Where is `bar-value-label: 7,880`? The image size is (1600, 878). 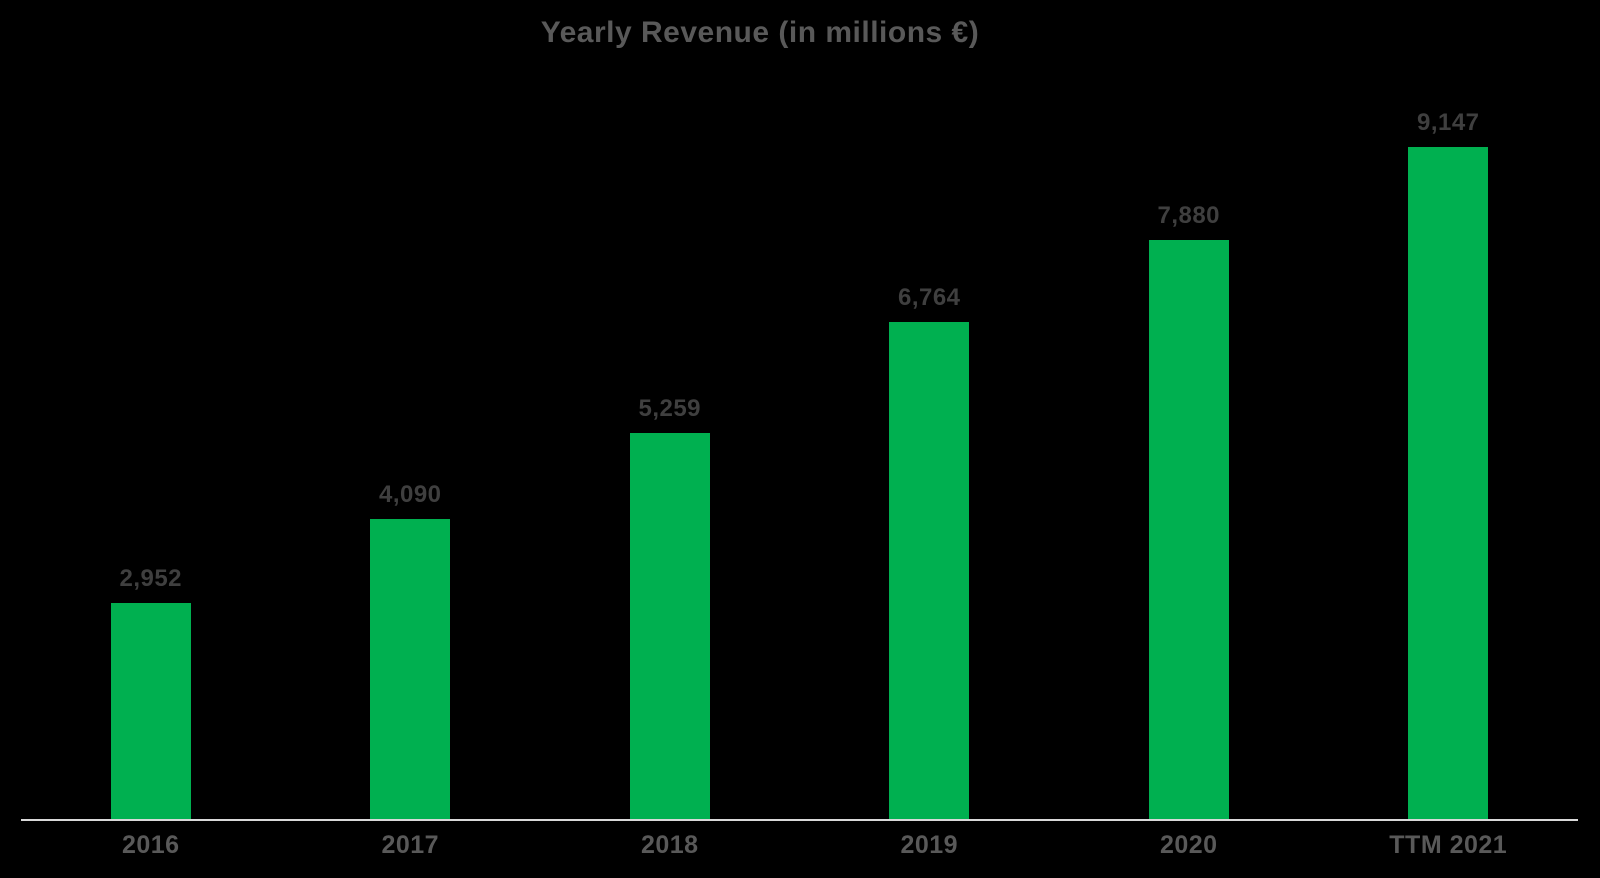
bar-value-label: 7,880 is located at coordinates (1189, 216).